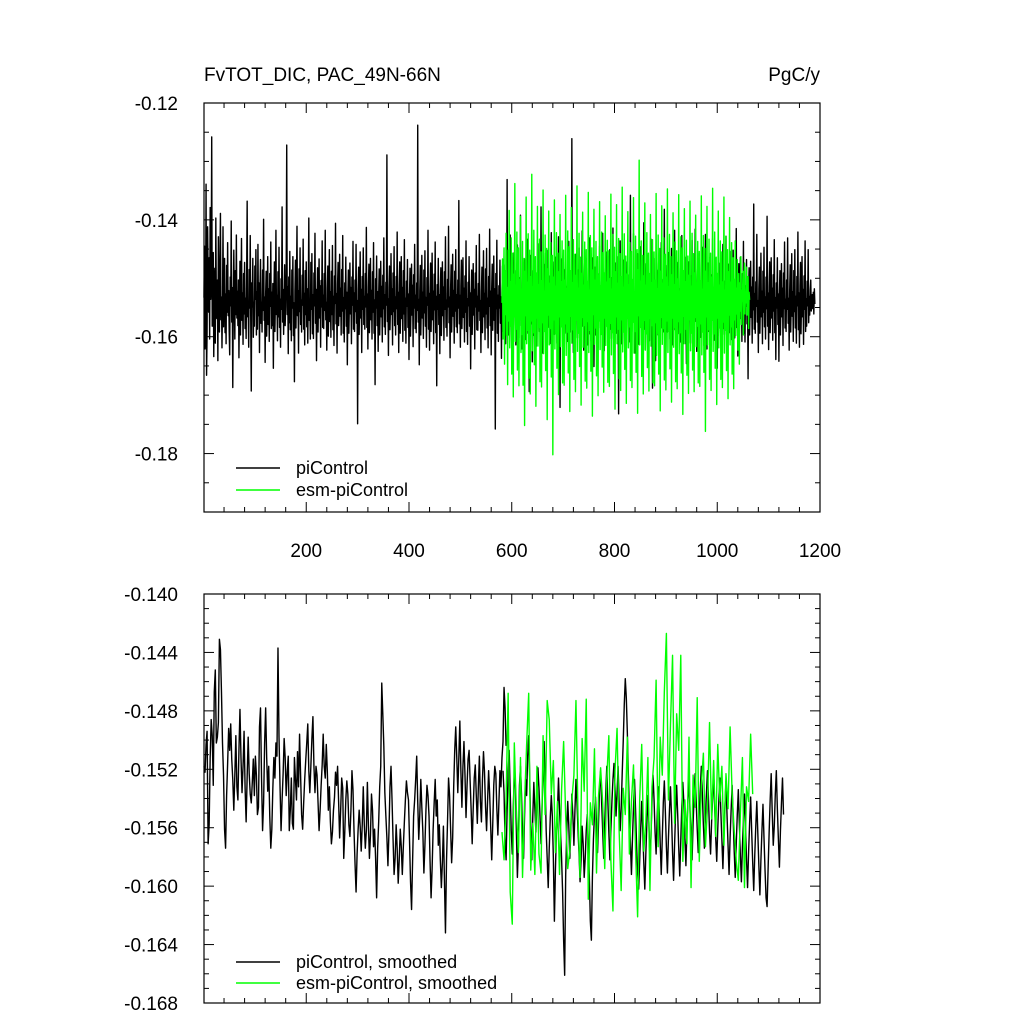 This screenshot has width=1024, height=1024. What do you see at coordinates (156, 104) in the screenshot?
I see `top-y-tick-label: -0.12` at bounding box center [156, 104].